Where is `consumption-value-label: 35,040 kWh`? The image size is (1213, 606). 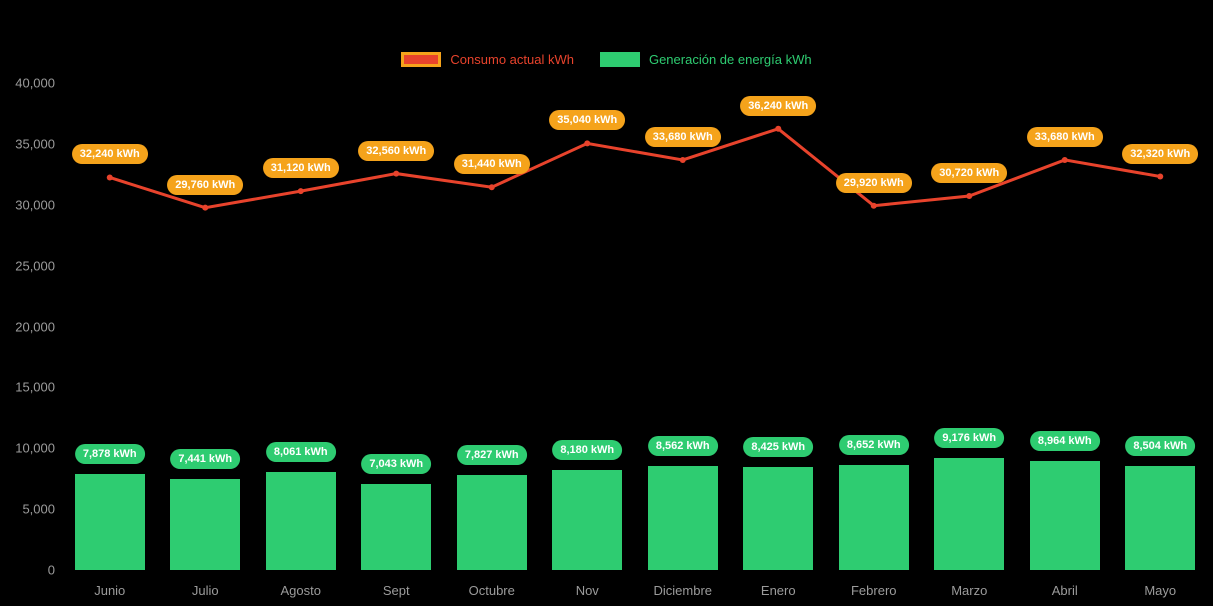
consumption-value-label: 35,040 kWh is located at coordinates (587, 120).